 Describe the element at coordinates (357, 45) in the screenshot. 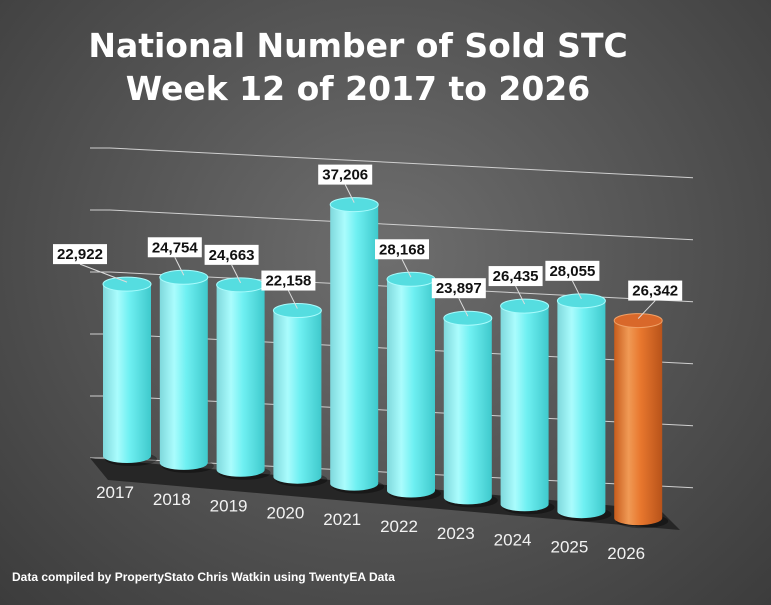

I see `chart-title: National Number of Sold STC` at that location.